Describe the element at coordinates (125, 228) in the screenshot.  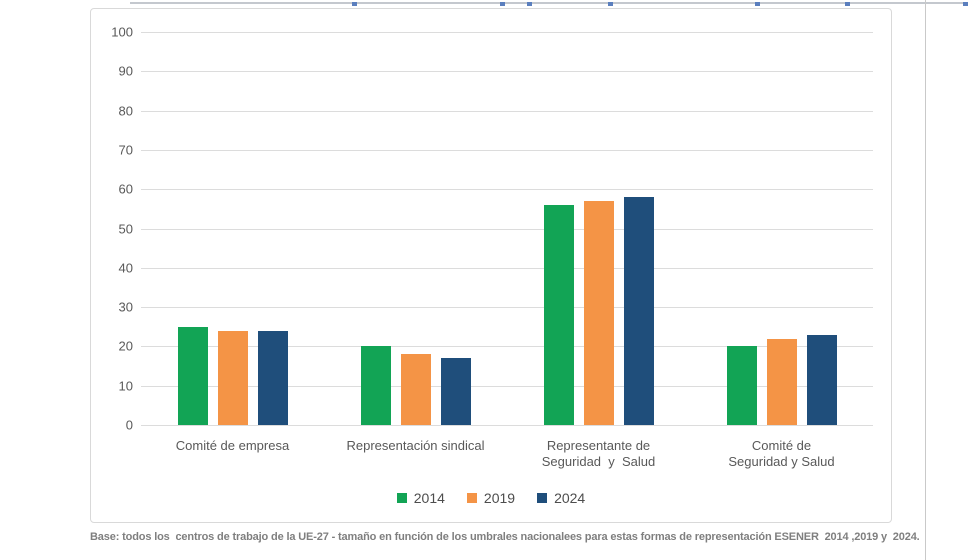
I see `y-axis-tick-label: 50` at that location.